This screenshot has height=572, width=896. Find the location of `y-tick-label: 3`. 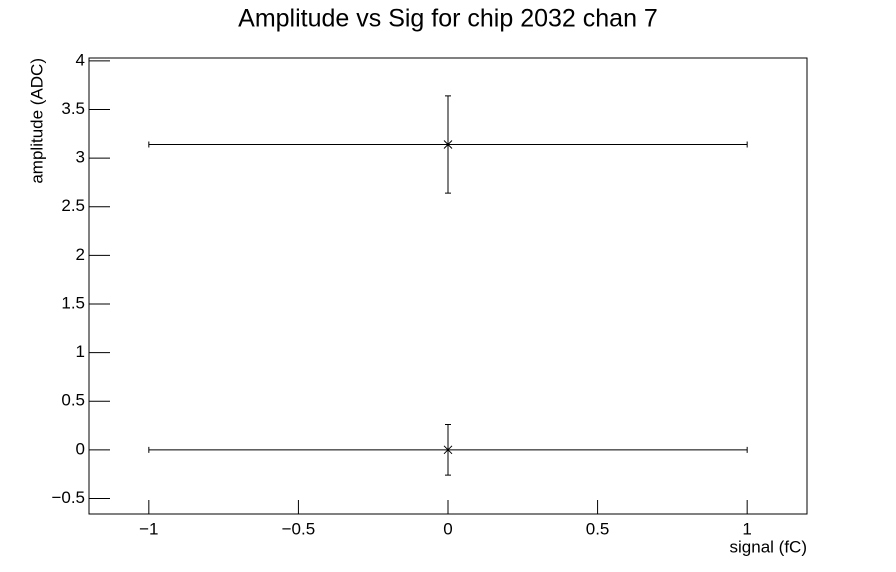

y-tick-label: 3 is located at coordinates (80, 157).